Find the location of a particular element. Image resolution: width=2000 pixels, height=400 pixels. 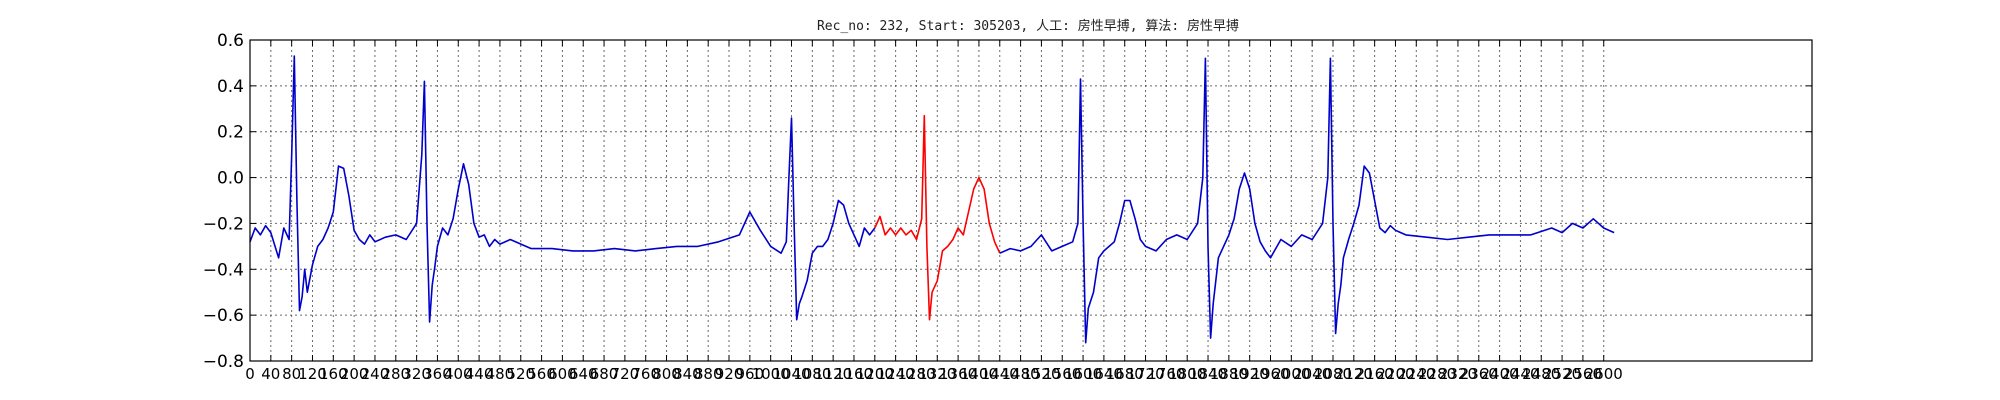

x-tick-label: 2400 is located at coordinates (1500, 374).